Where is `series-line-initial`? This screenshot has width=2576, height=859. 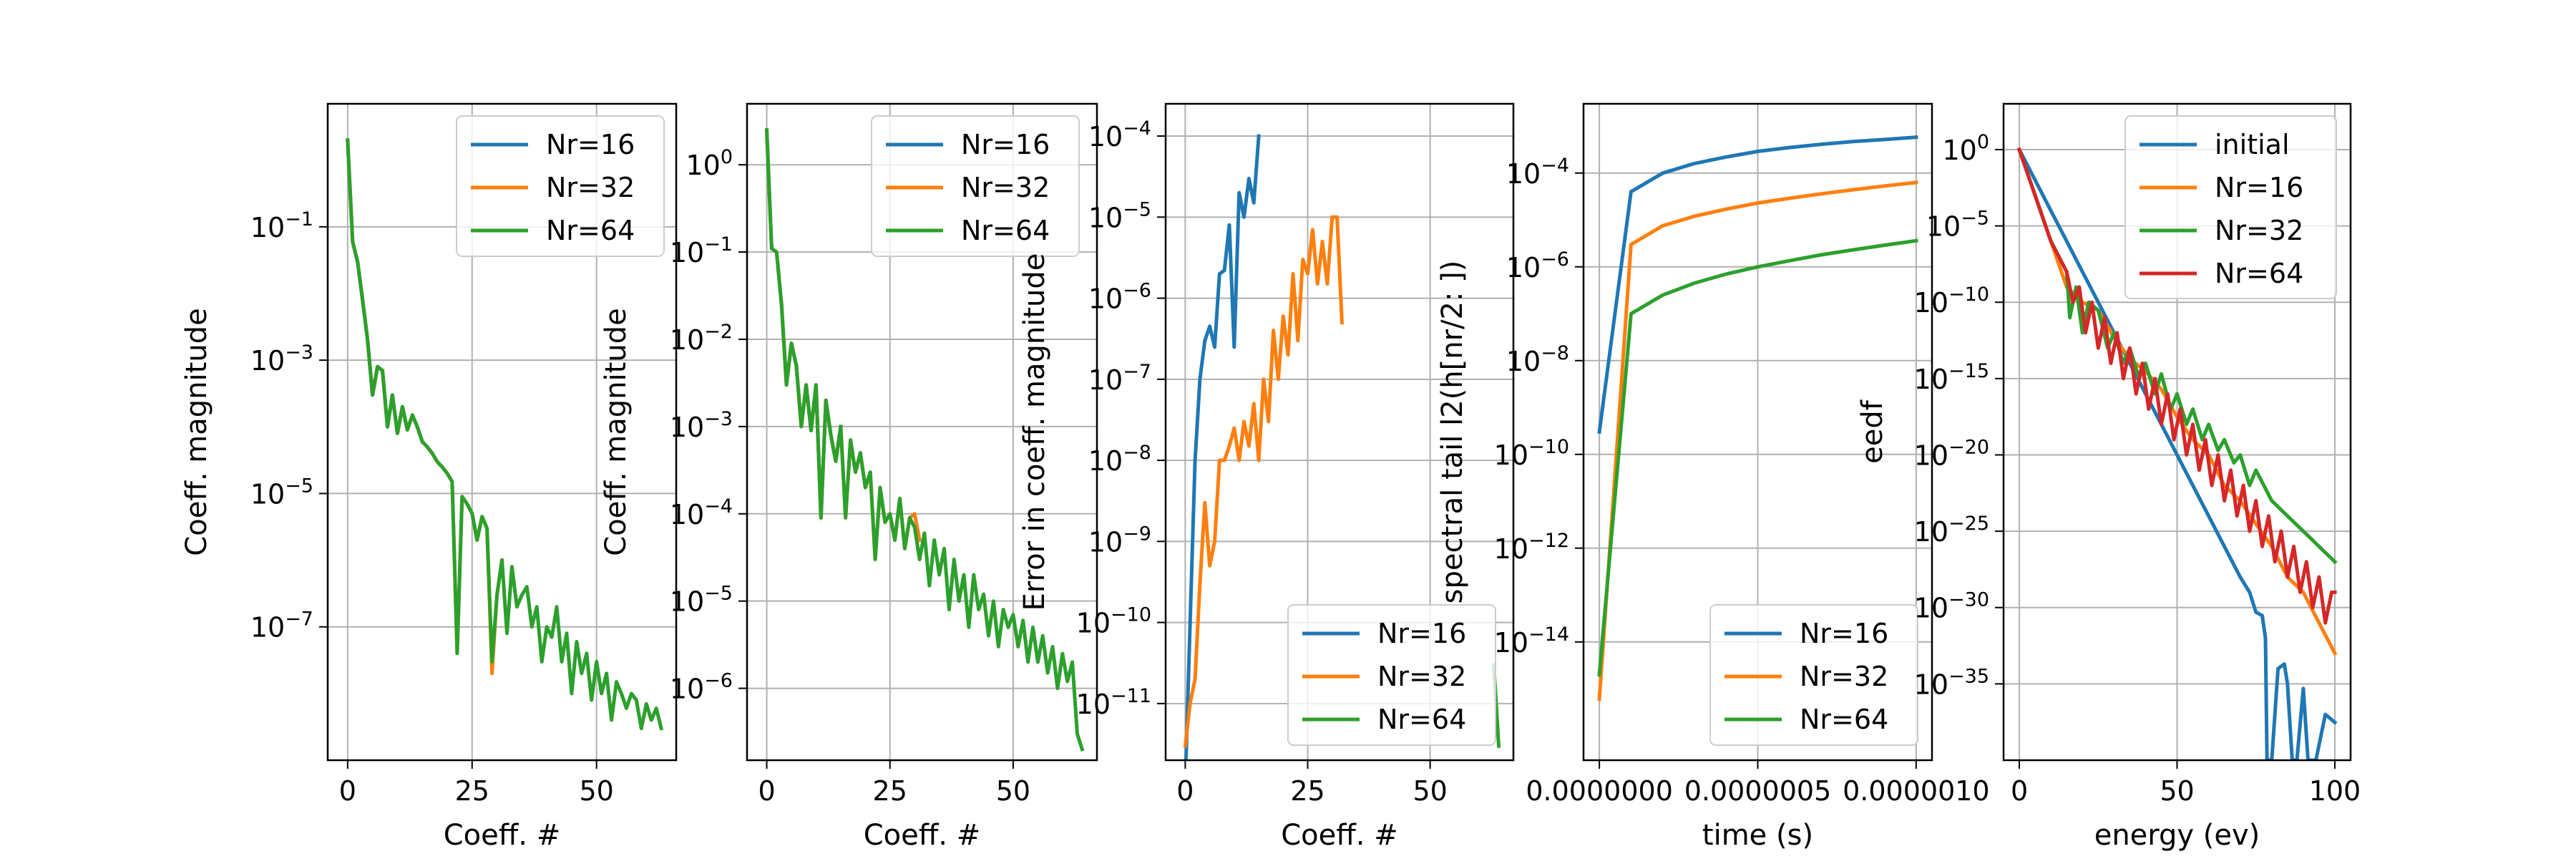 series-line-initial is located at coordinates (2177, 453).